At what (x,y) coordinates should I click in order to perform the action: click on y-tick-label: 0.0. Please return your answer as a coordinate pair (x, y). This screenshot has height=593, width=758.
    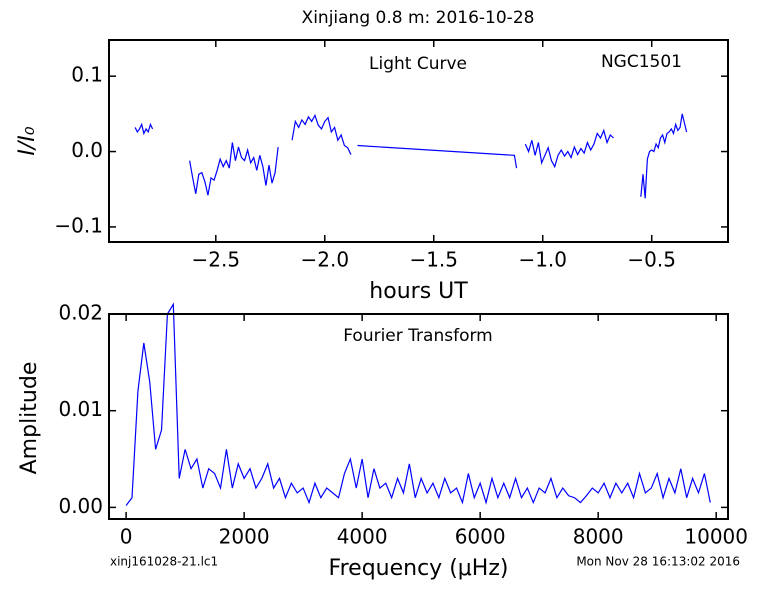
    Looking at the image, I should click on (87, 150).